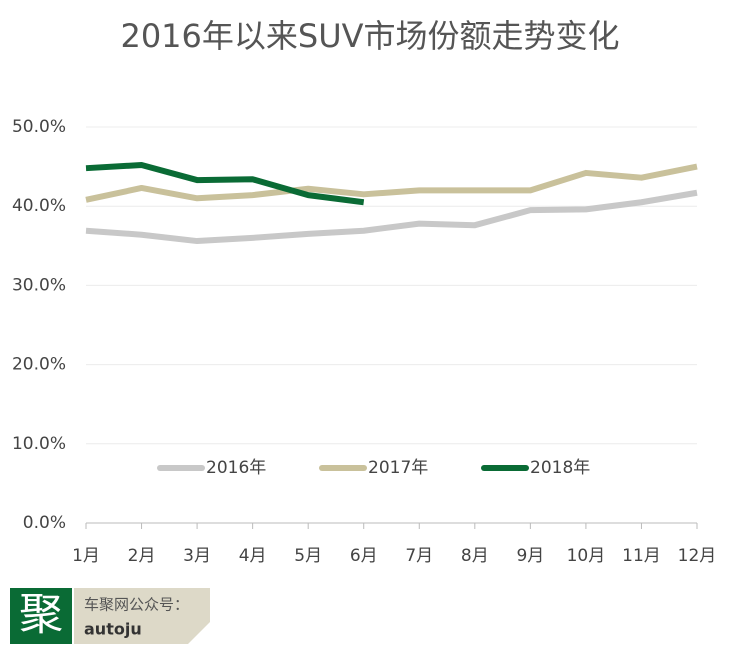  What do you see at coordinates (697, 556) in the screenshot?
I see `x-tick-label: 12月` at bounding box center [697, 556].